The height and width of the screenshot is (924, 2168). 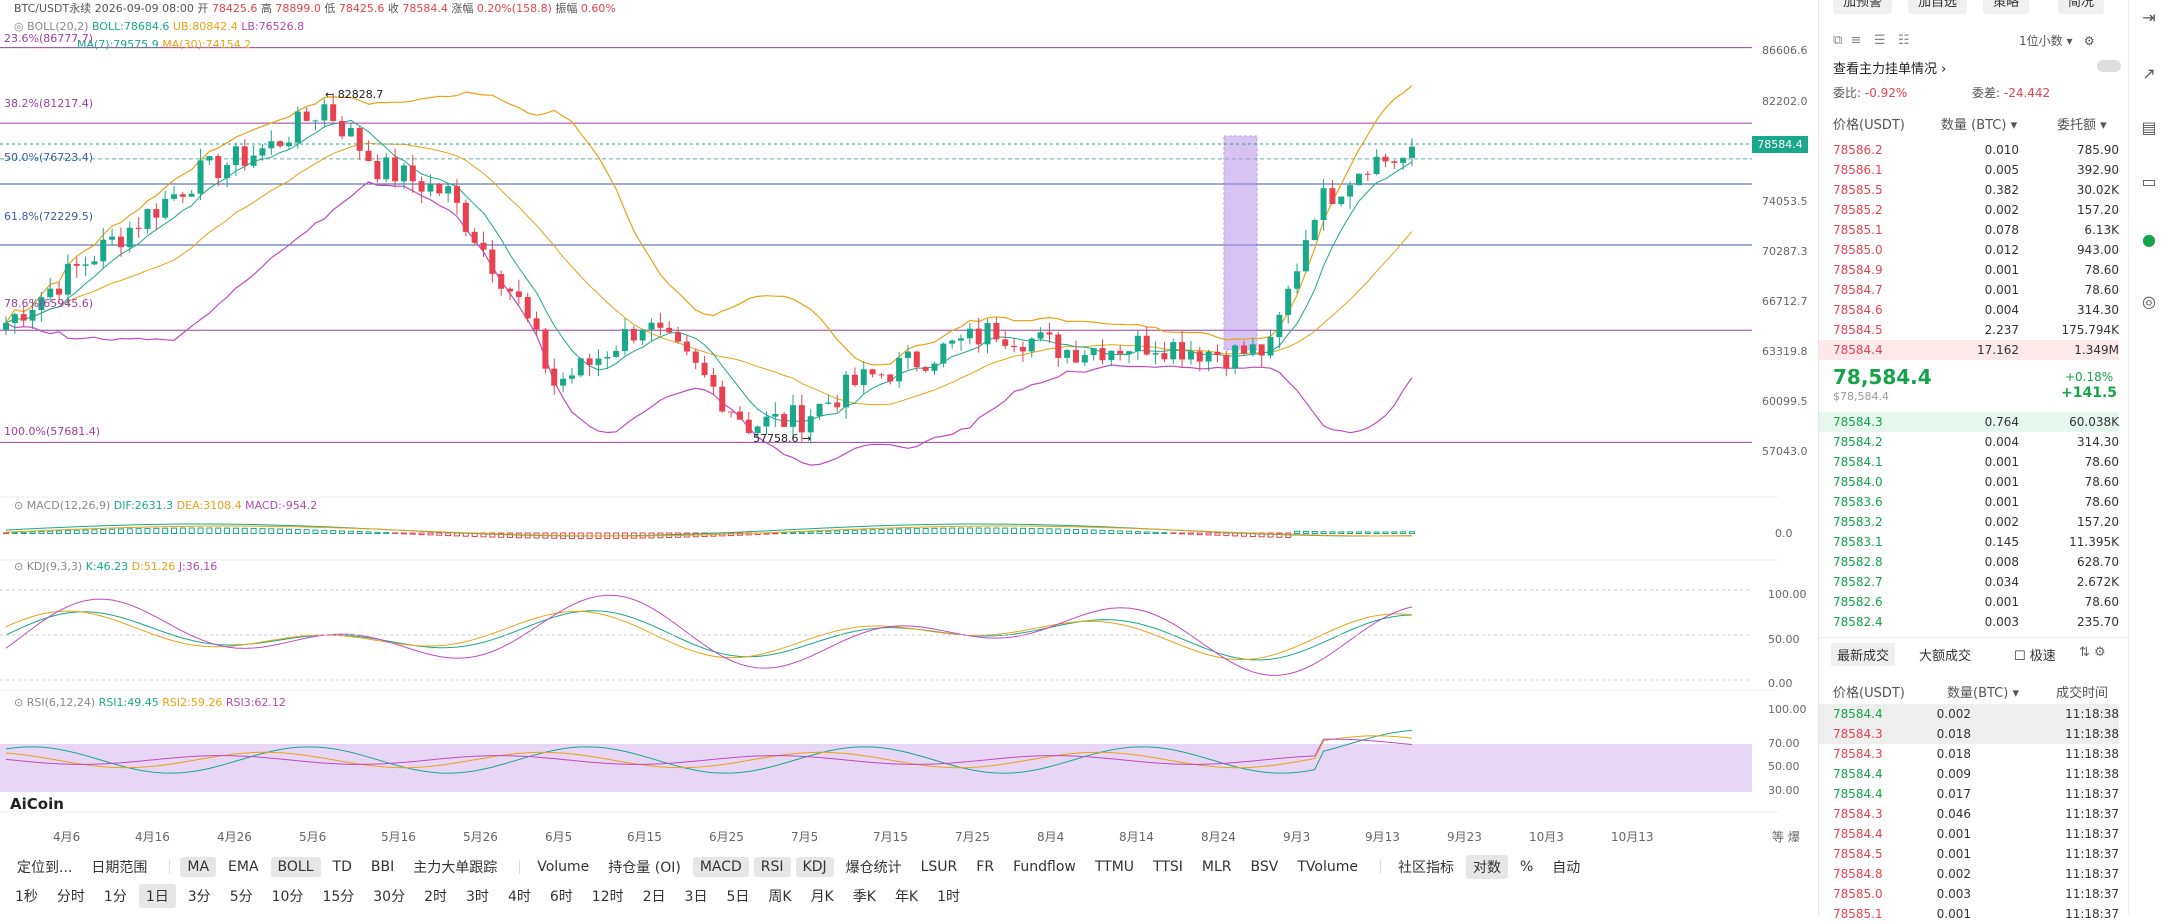 I want to click on ob-row: 78584.3 0.046 11:18:37, so click(x=1969, y=814).